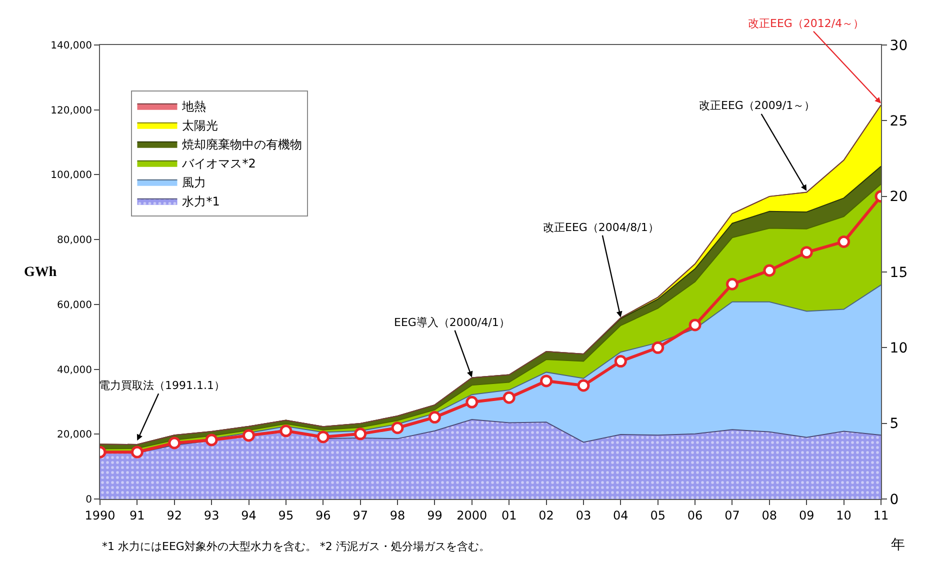 This screenshot has height=579, width=949. I want to click on y2-tick-label: 20, so click(899, 197).